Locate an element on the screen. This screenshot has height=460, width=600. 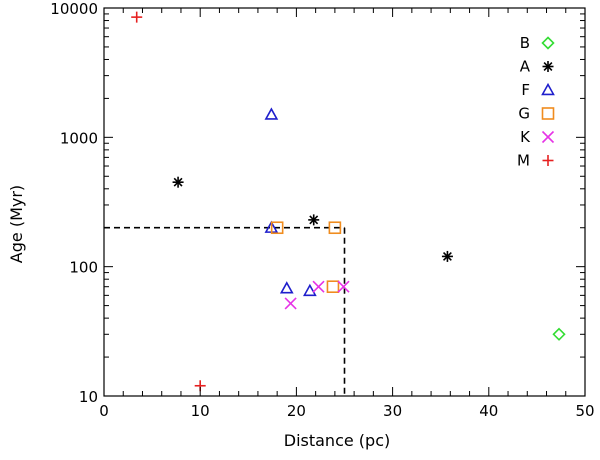
y-axis-title: Age (Myr) is located at coordinates (16, 224).